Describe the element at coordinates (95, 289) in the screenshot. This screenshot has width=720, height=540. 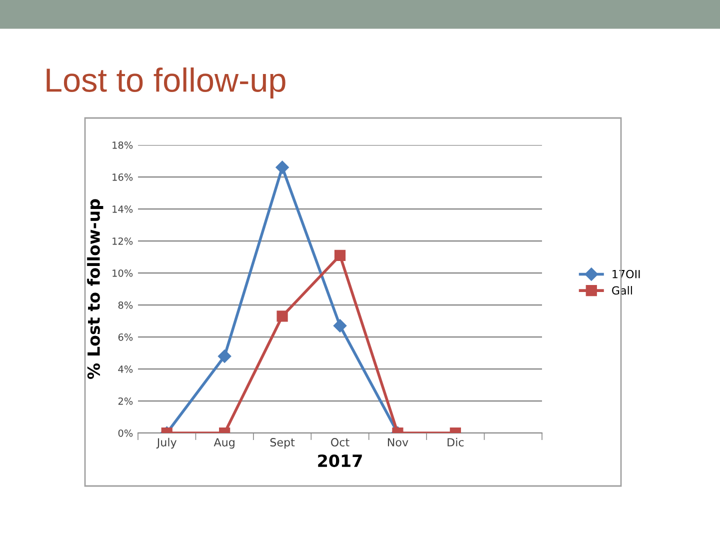
I see `y-axis-title: % Lost to follow-up` at that location.